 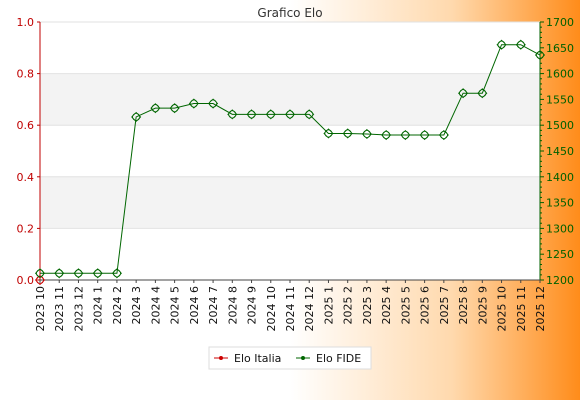 What do you see at coordinates (560, 228) in the screenshot?
I see `right-tick-label: 1300` at bounding box center [560, 228].